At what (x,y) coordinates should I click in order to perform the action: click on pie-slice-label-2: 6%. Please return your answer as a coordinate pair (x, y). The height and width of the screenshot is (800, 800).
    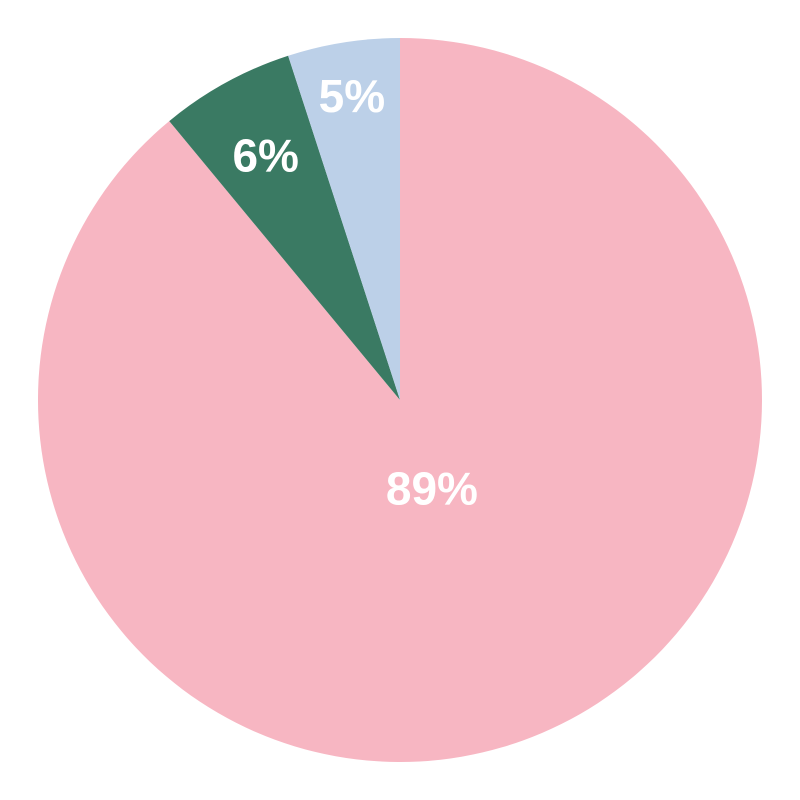
    Looking at the image, I should click on (265, 156).